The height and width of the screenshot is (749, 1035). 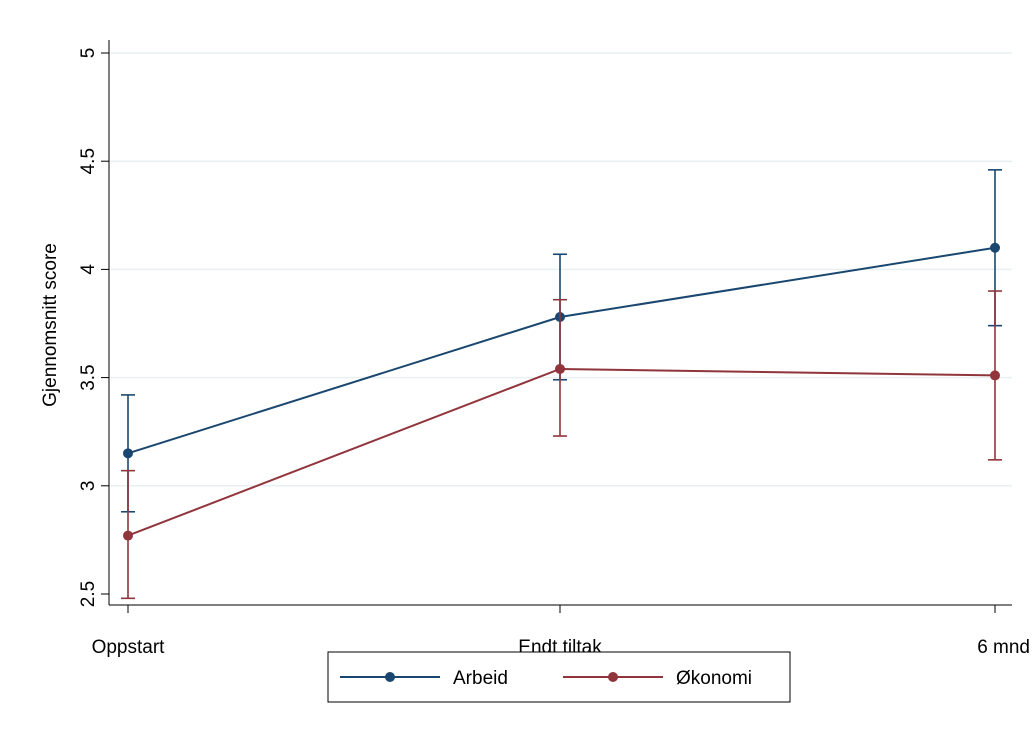 I want to click on x-tick-label: 6 mnd, so click(x=1003, y=647).